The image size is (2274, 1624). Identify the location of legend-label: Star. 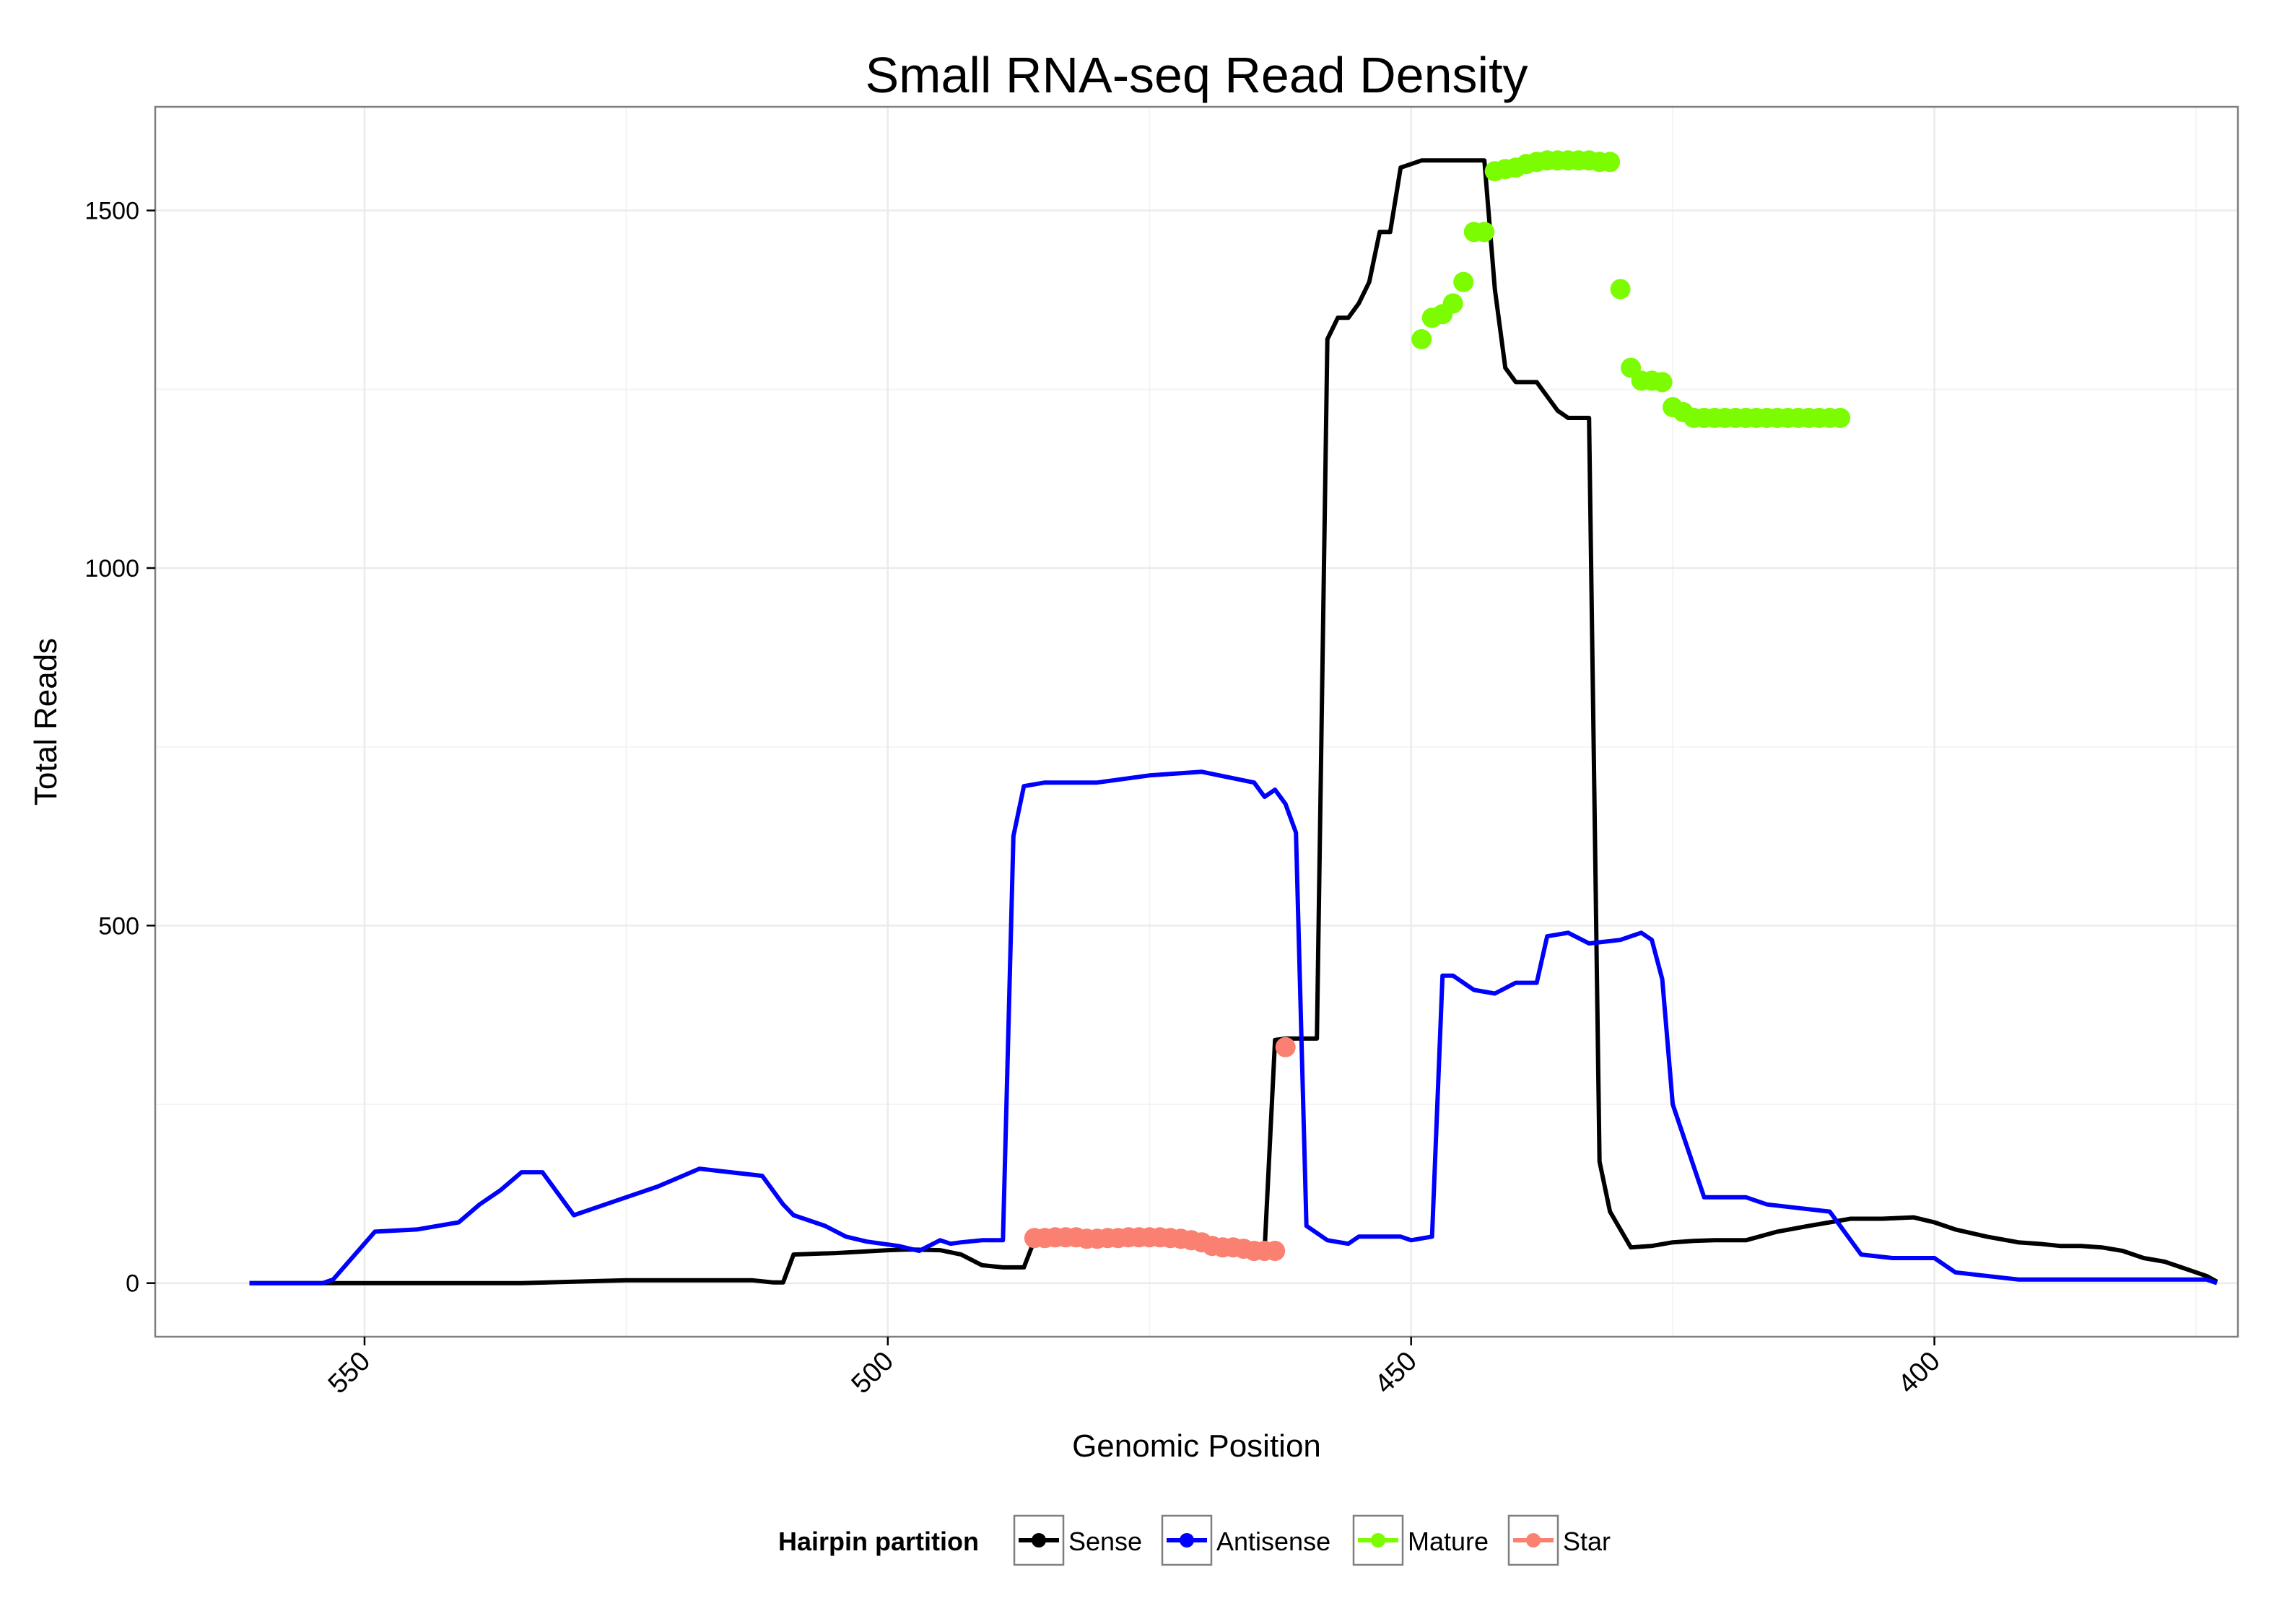
(1587, 1541).